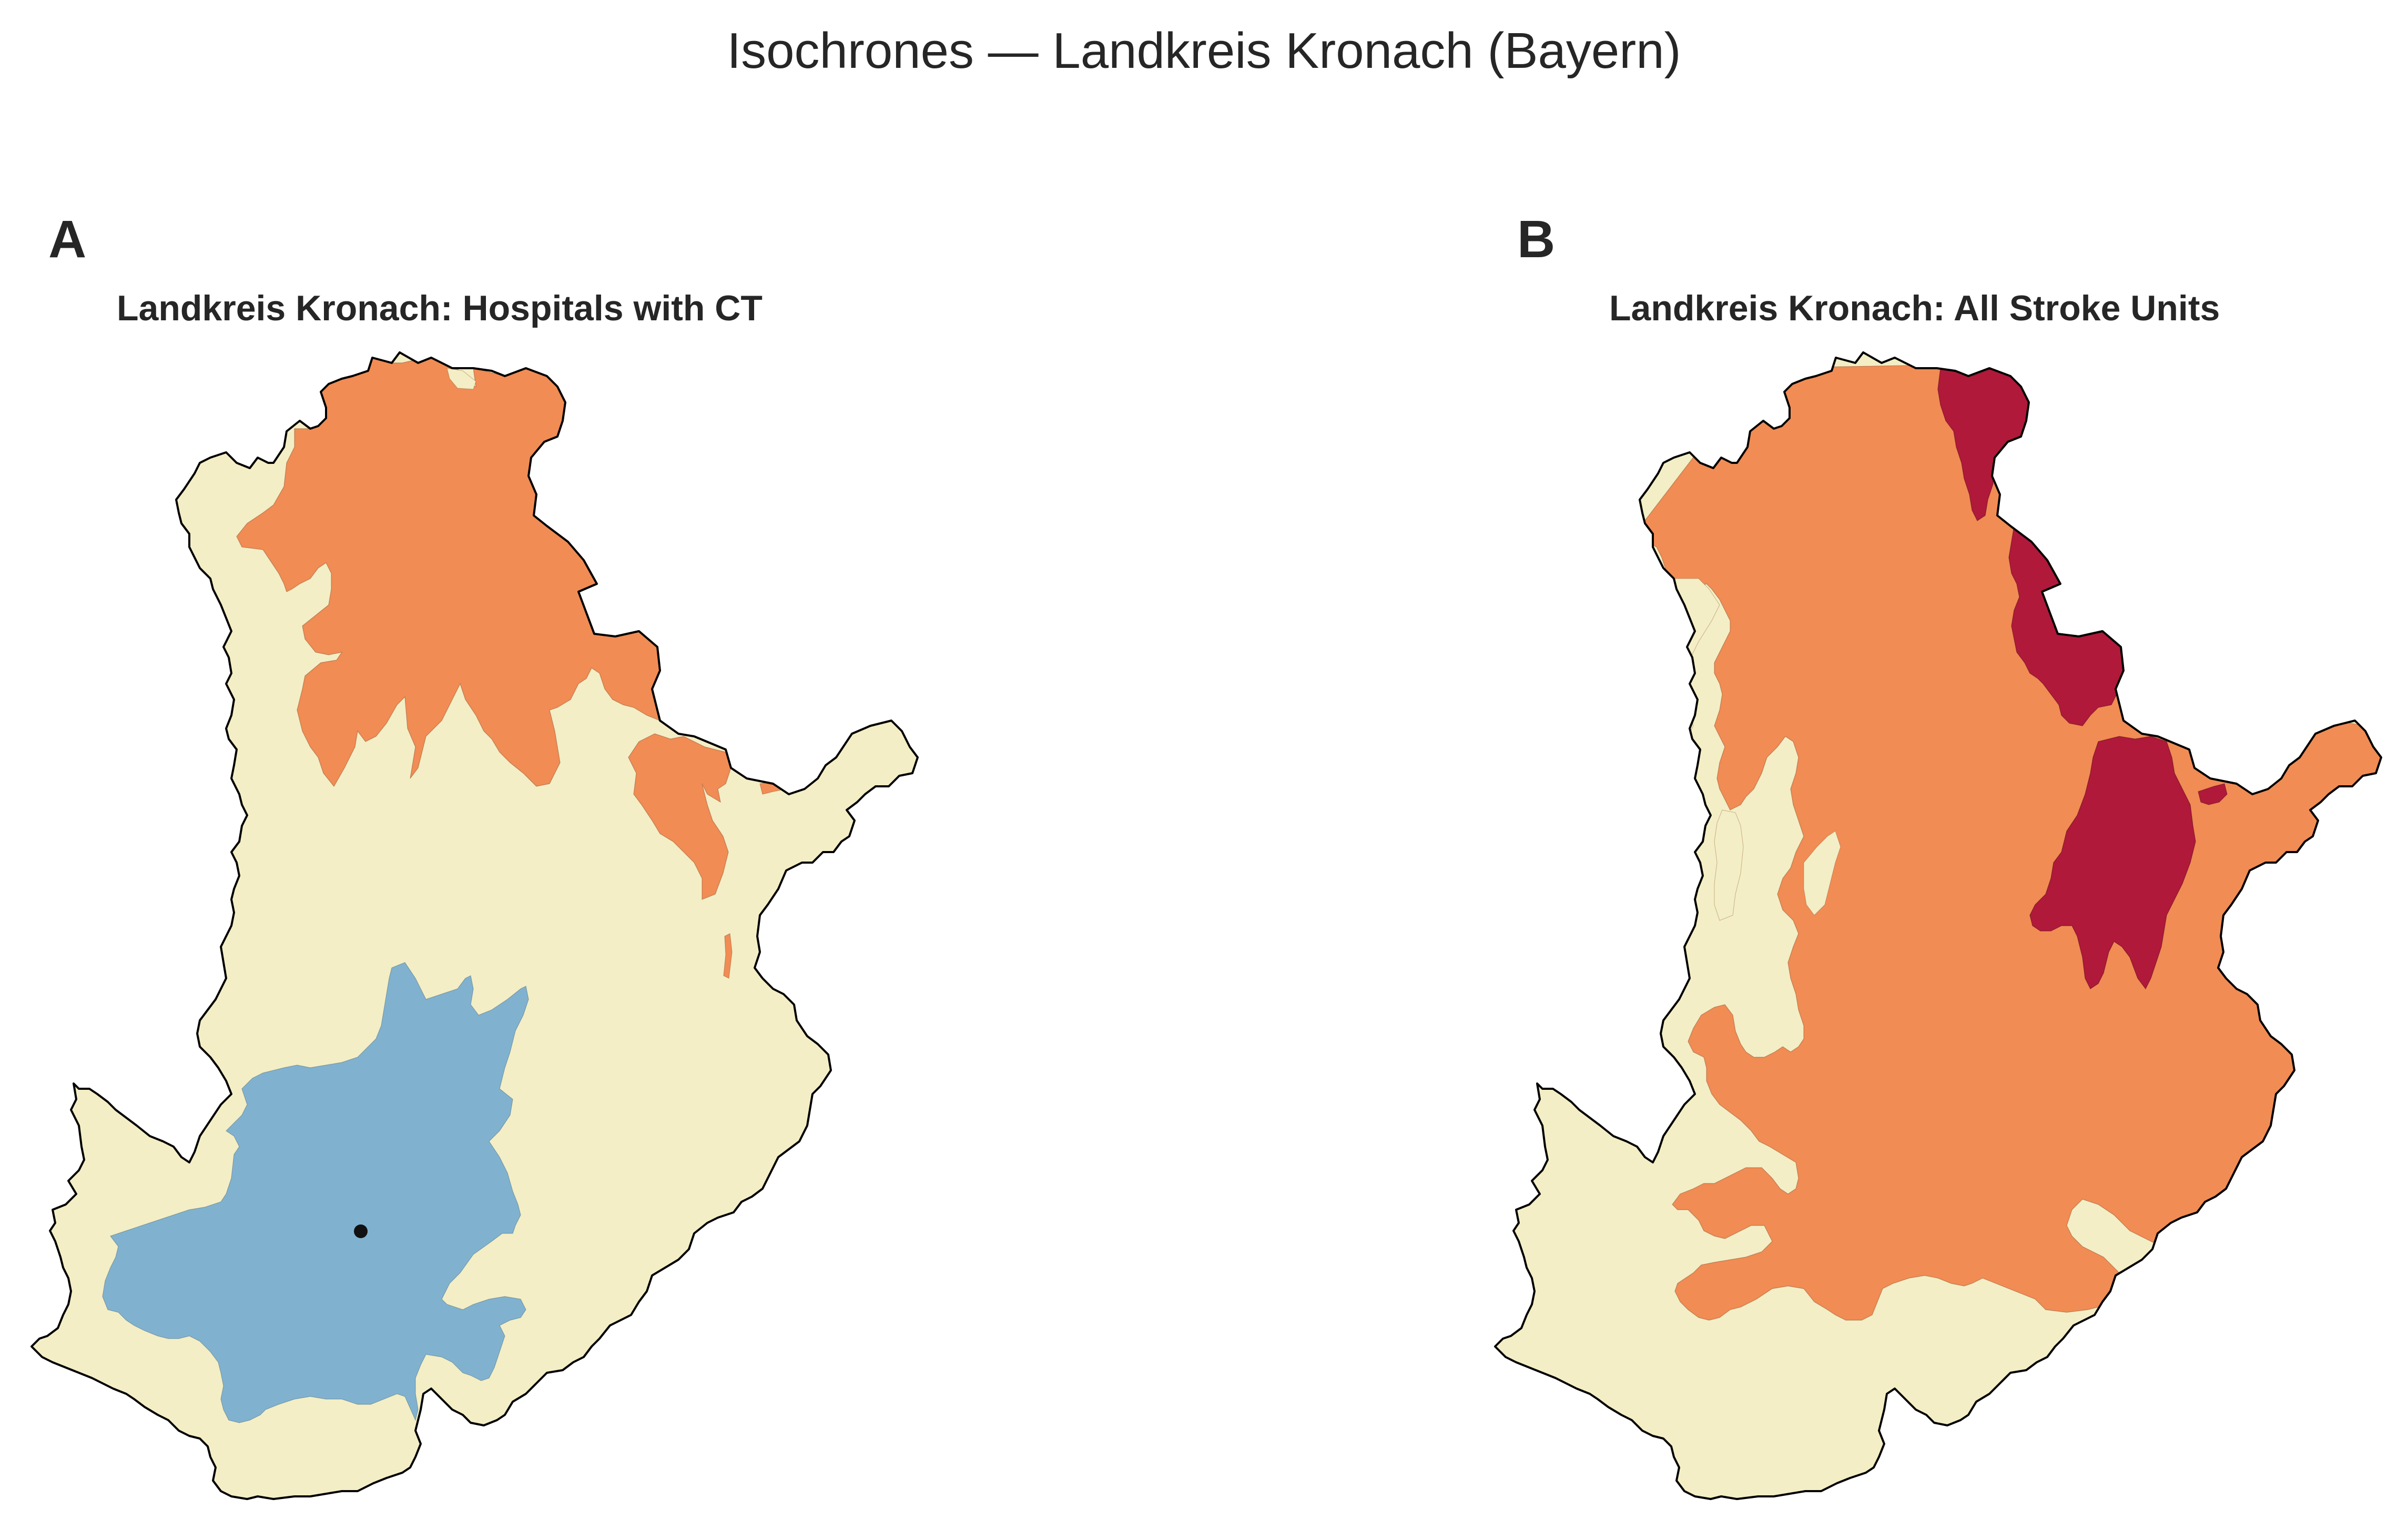 Image resolution: width=2408 pixels, height=1529 pixels. Describe the element at coordinates (315, 1192) in the screenshot. I see `isochrone-zone-near` at that location.